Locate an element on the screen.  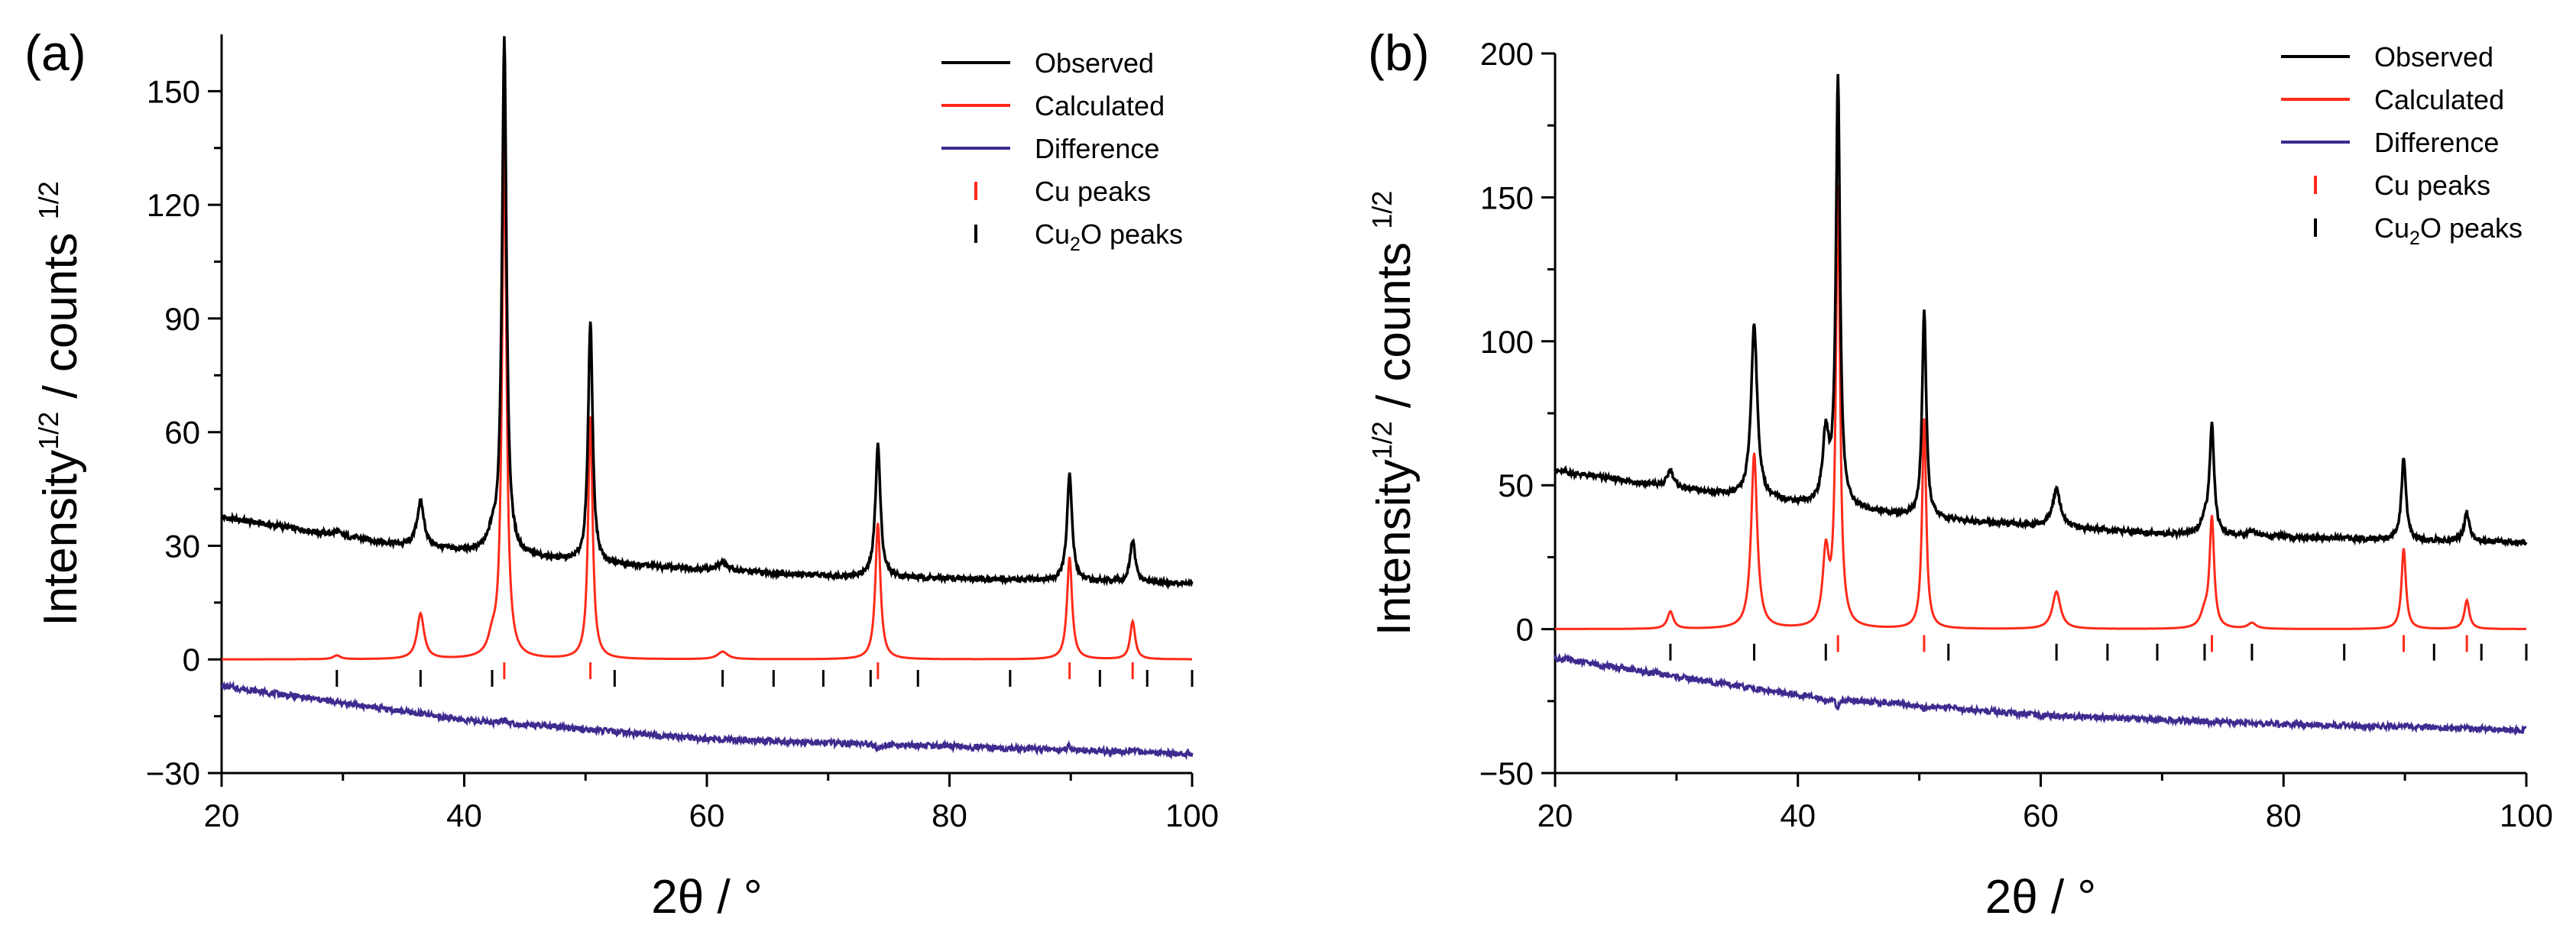
y-tick-label: 90 is located at coordinates (182, 319).